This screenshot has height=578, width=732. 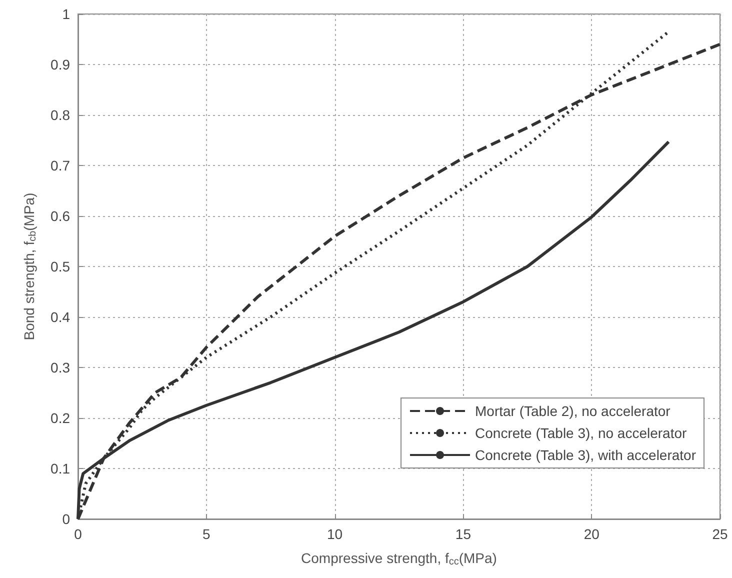 What do you see at coordinates (585, 455) in the screenshot?
I see `legend-label: Concrete (Table 3), with accelerator` at bounding box center [585, 455].